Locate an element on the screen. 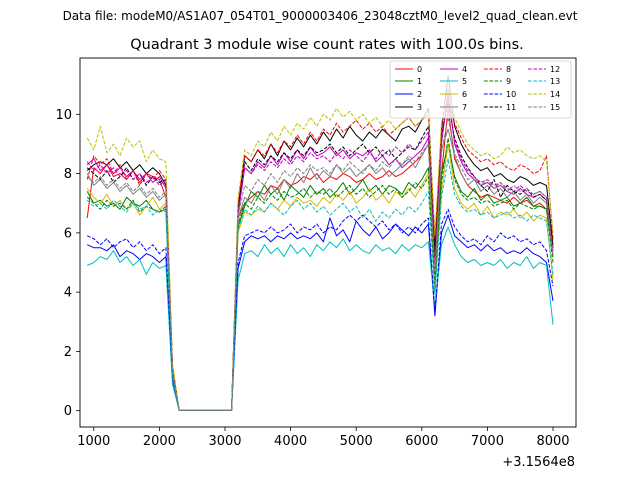 This screenshot has height=480, width=640. x-tick-label: 4000 is located at coordinates (290, 441).